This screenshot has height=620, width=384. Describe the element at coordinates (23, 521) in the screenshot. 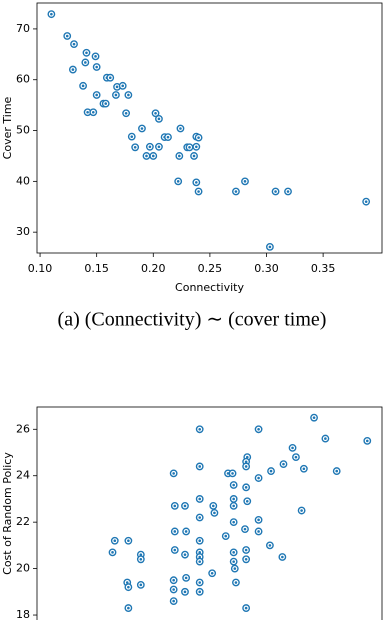

I see `y-tick-label: 22` at that location.